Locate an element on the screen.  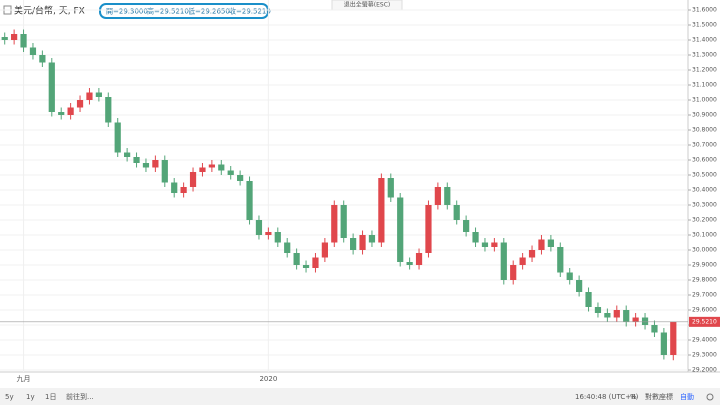
last-price-label: 29.5210 is located at coordinates (704, 321).